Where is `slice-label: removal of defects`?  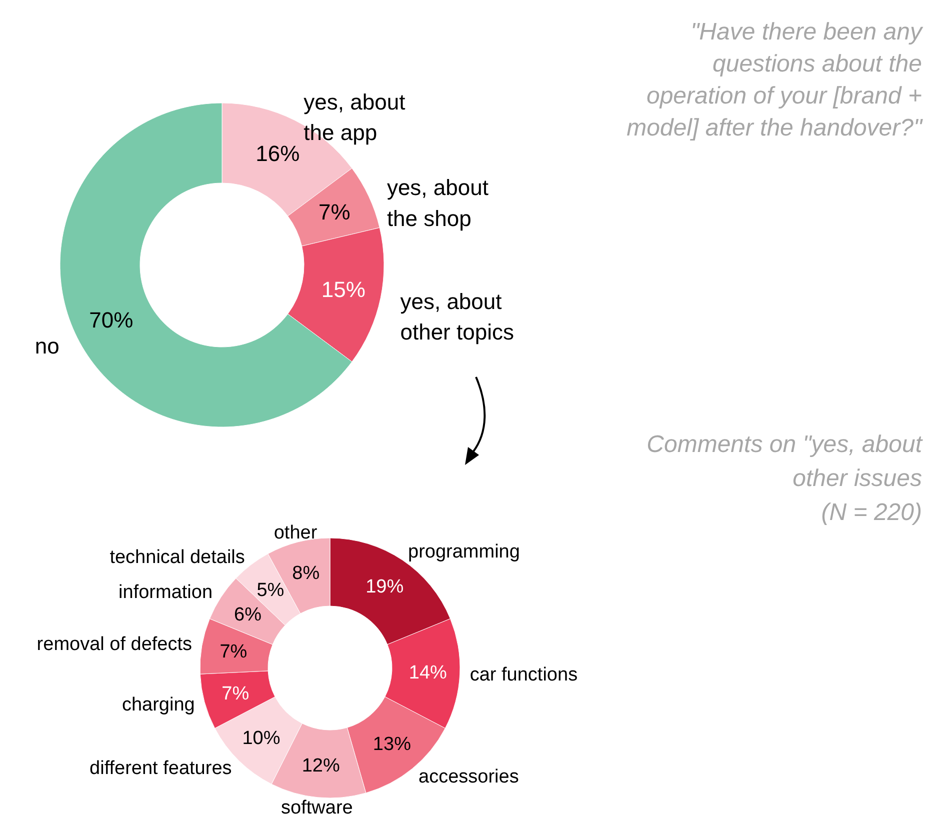
slice-label: removal of defects is located at coordinates (114, 645).